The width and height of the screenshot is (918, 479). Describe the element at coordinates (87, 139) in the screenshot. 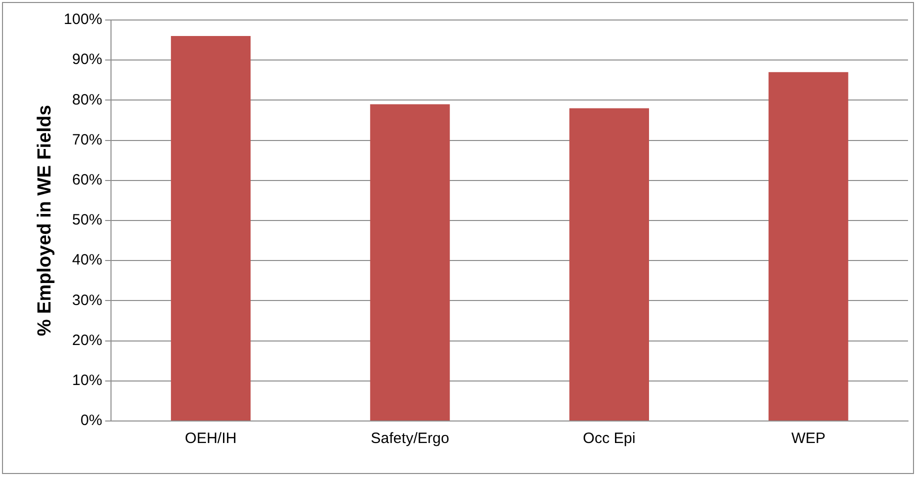

I see `y-tick-label: 70%` at that location.